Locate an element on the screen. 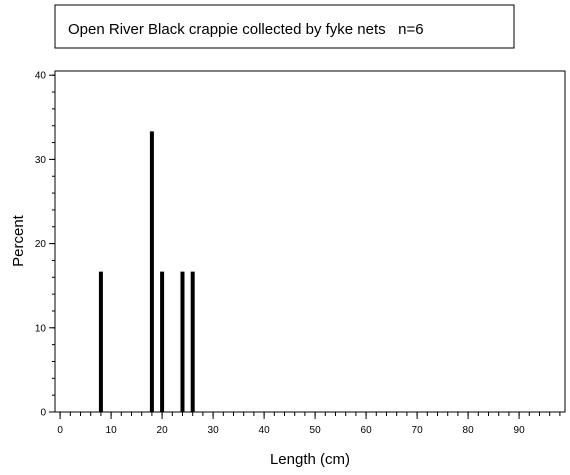 This screenshot has height=475, width=570. x-tick-label: 30 is located at coordinates (214, 430).